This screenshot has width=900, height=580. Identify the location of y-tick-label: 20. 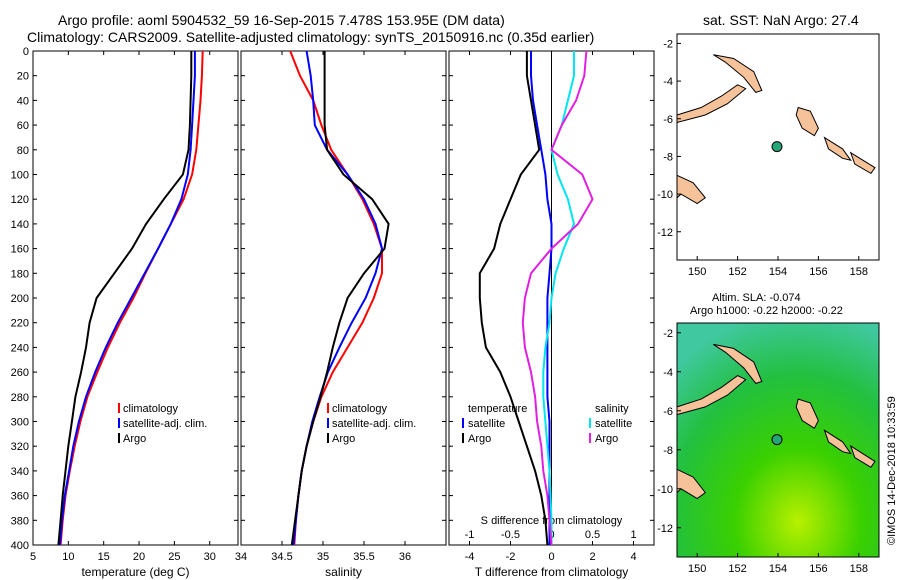
(23, 77).